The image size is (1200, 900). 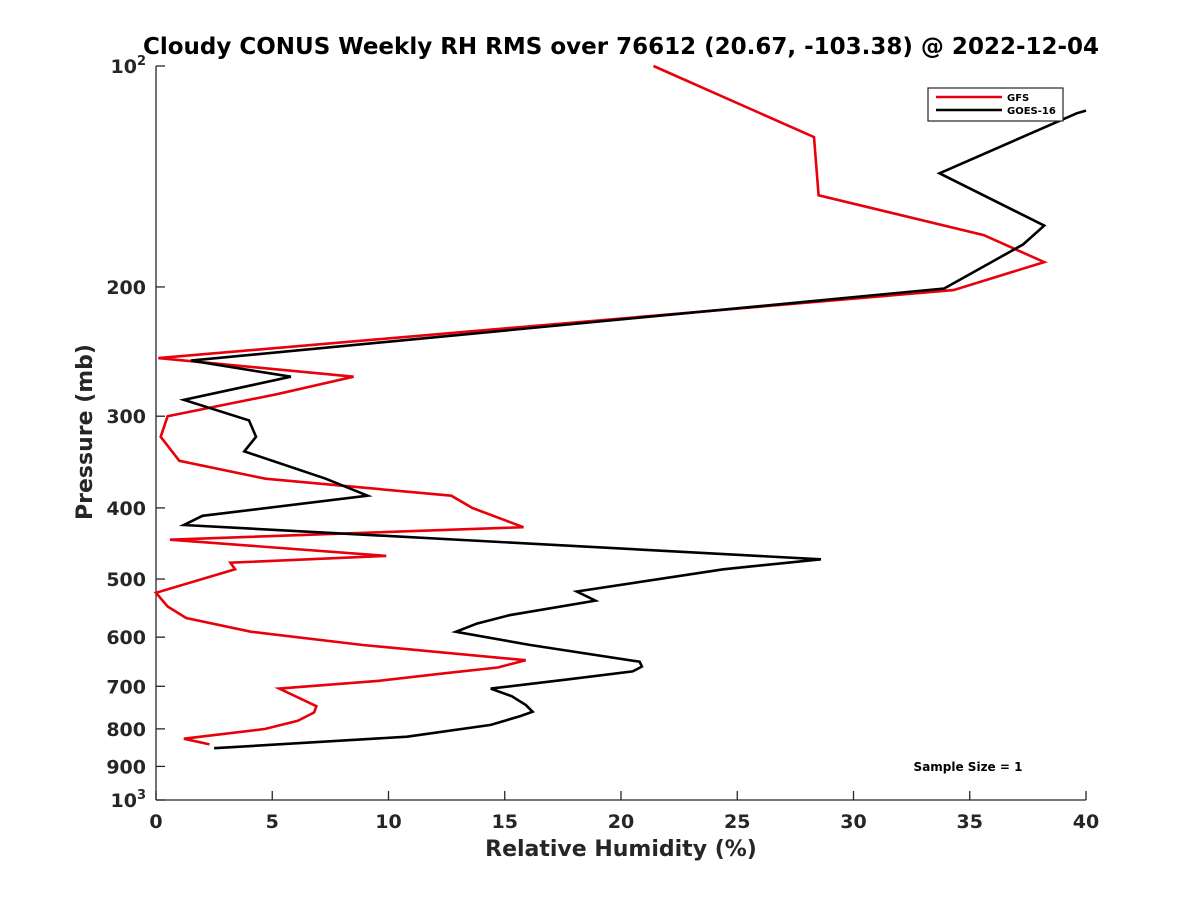 I want to click on x-tick-label: 15, so click(x=505, y=822).